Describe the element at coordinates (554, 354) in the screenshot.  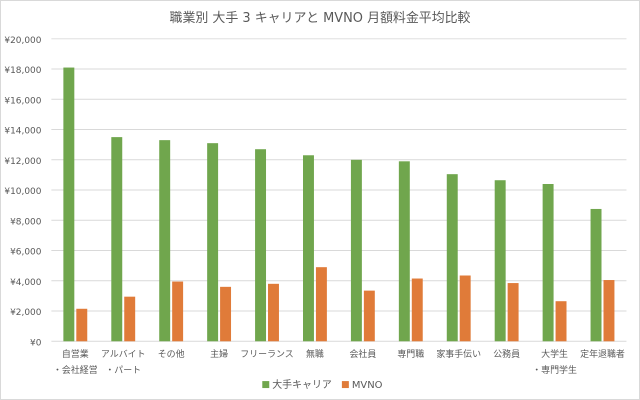
I see `x-tick-label: 大学生` at that location.